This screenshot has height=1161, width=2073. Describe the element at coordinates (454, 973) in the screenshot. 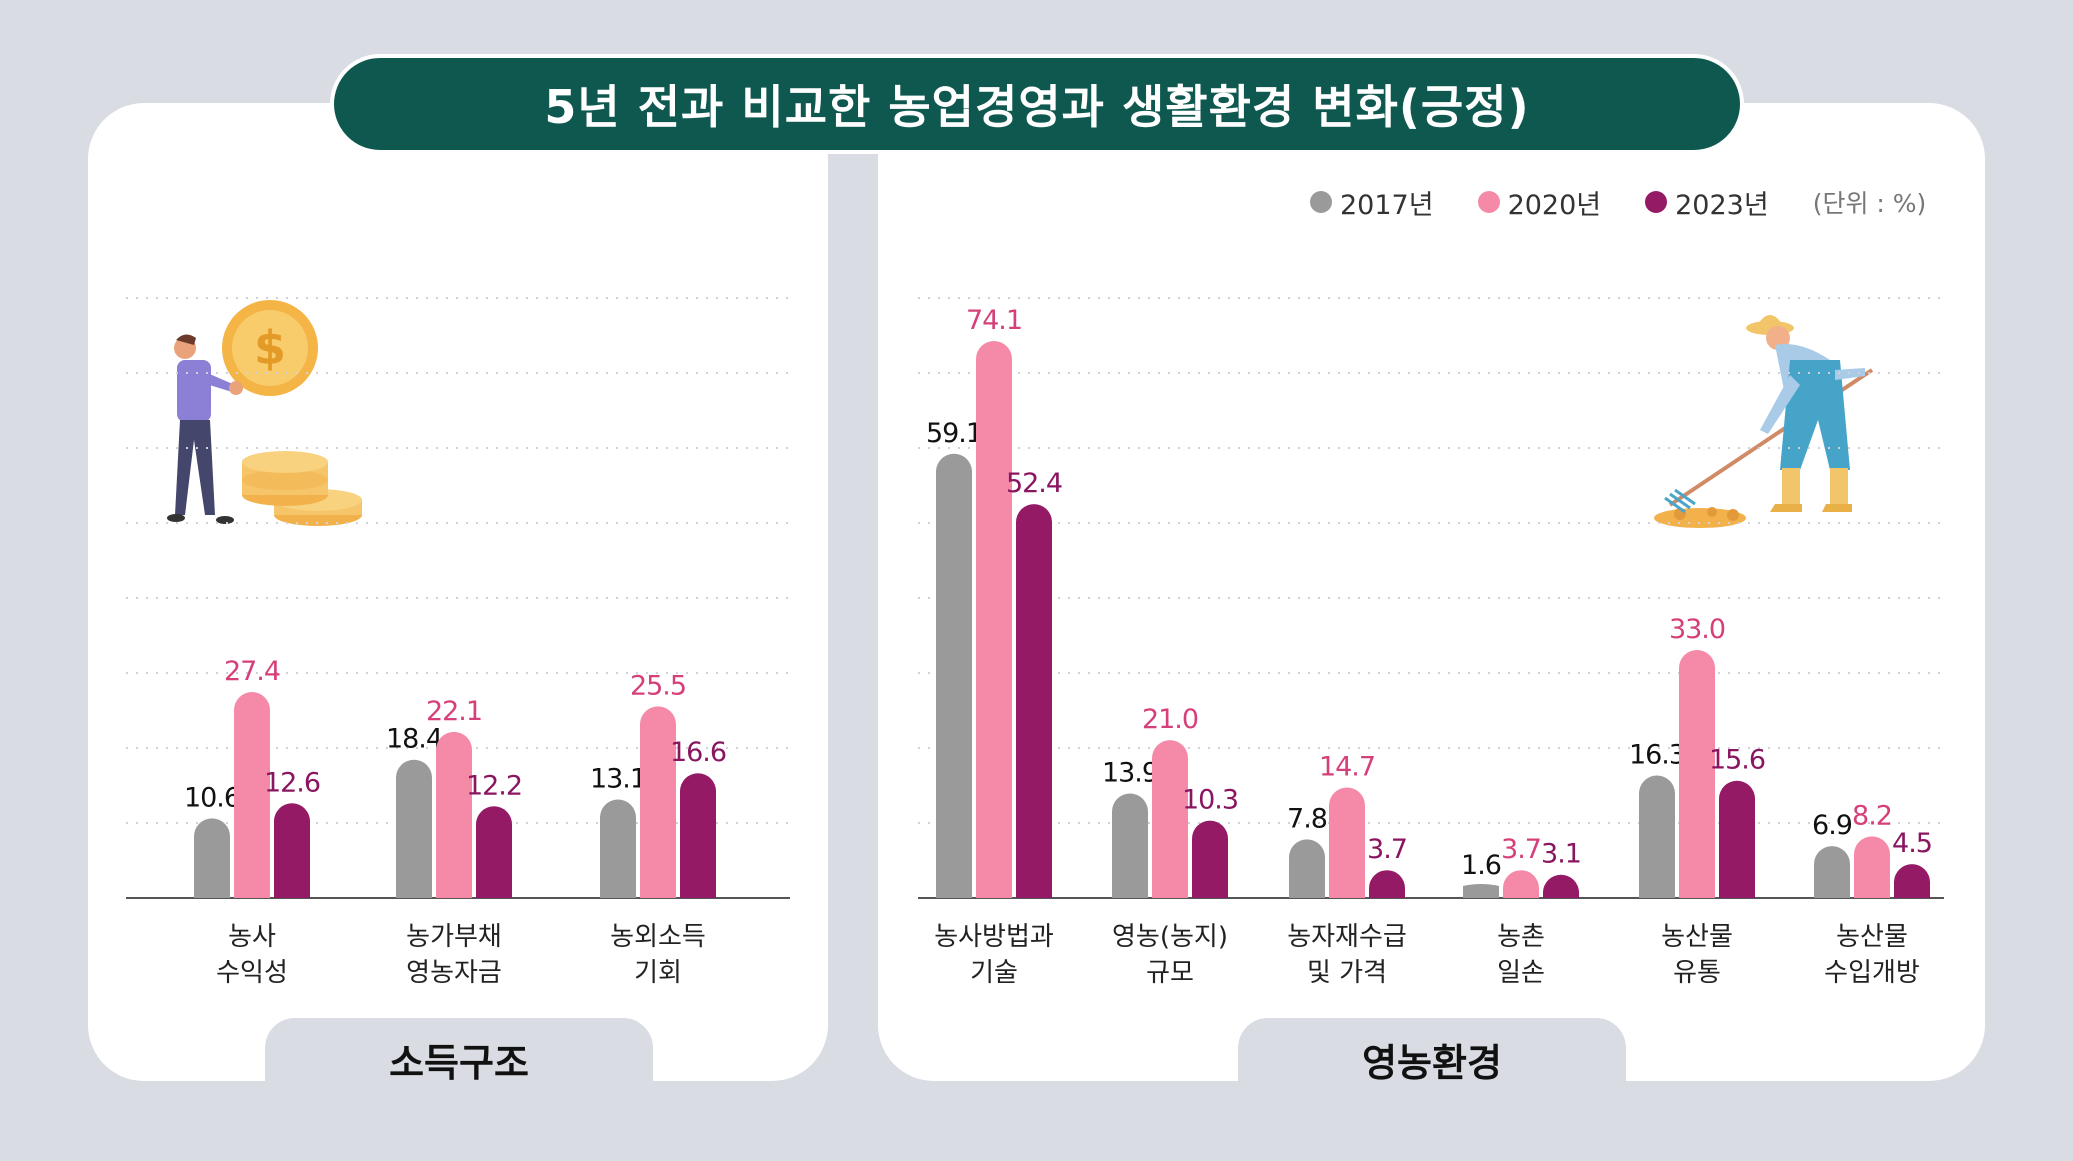

I see `category-label-0-1-1: 영농자금` at that location.